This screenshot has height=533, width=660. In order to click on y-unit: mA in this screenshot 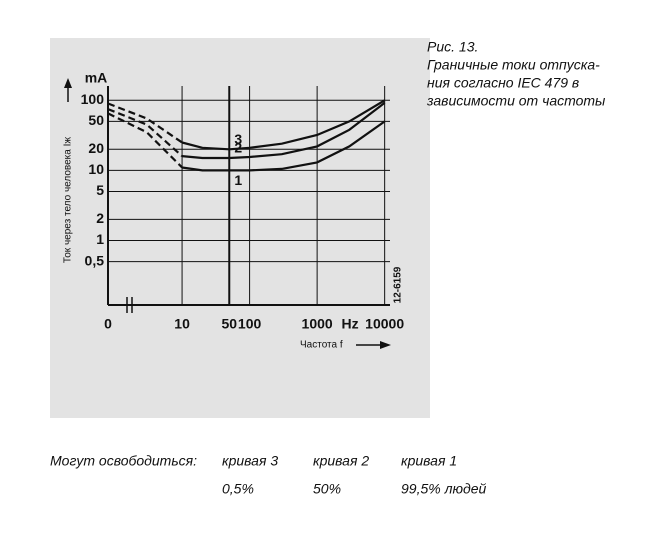, I will do `click(96, 78)`.